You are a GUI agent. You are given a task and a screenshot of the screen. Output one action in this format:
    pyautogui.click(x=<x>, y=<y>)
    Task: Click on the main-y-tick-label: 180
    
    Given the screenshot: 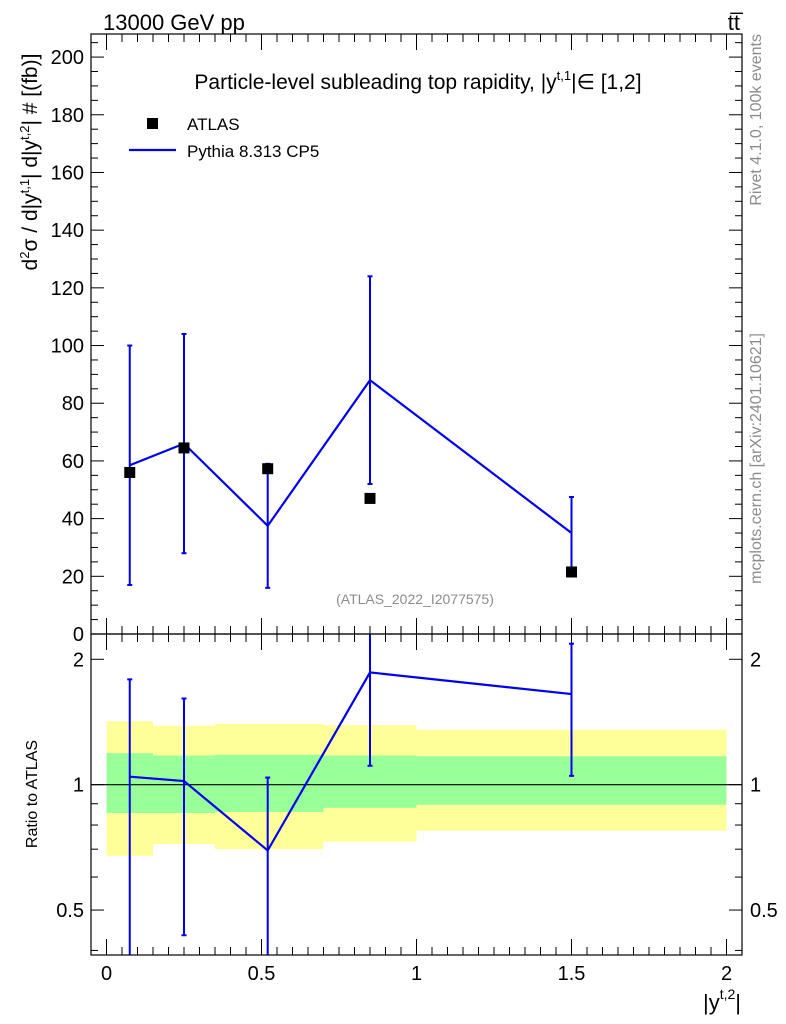 What is the action you would take?
    pyautogui.click(x=67, y=116)
    